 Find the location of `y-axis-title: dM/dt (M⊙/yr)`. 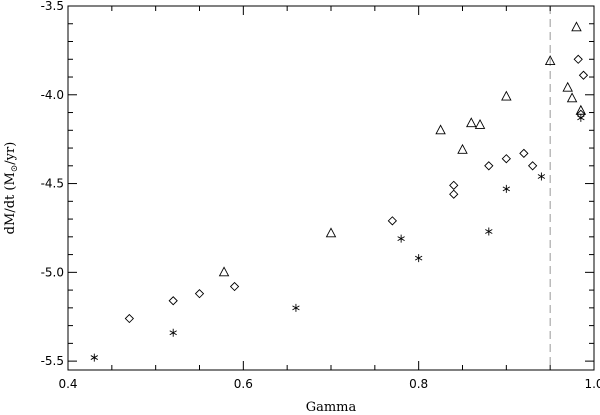

y-axis-title: dM/dt (M⊙/yr) is located at coordinates (11, 188).